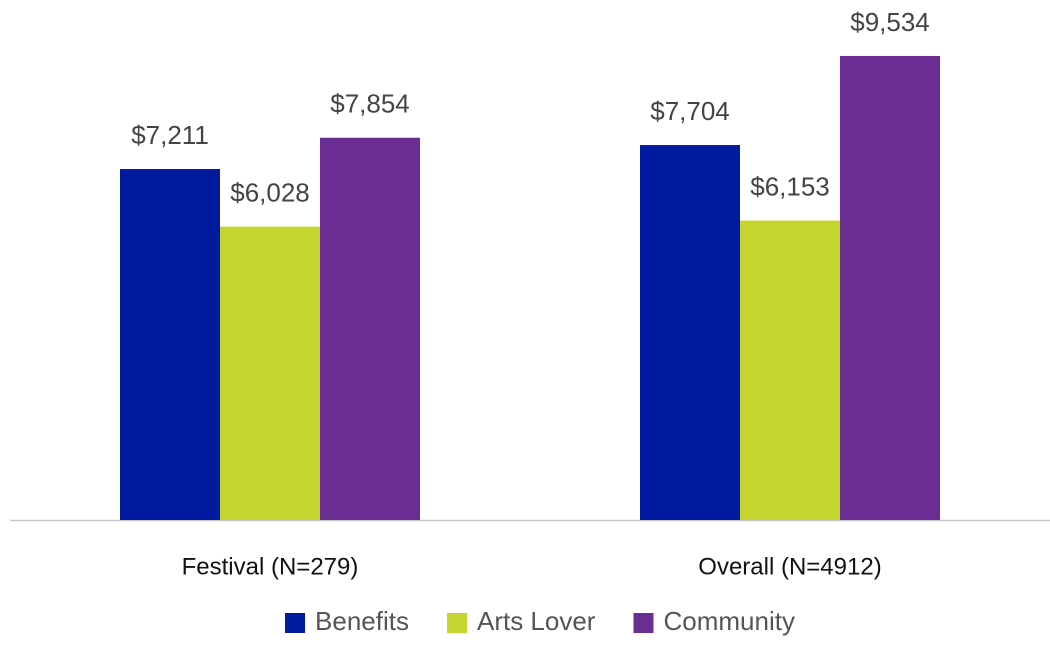 The width and height of the screenshot is (1050, 648). Describe the element at coordinates (790, 186) in the screenshot. I see `data-label: $6,153` at that location.